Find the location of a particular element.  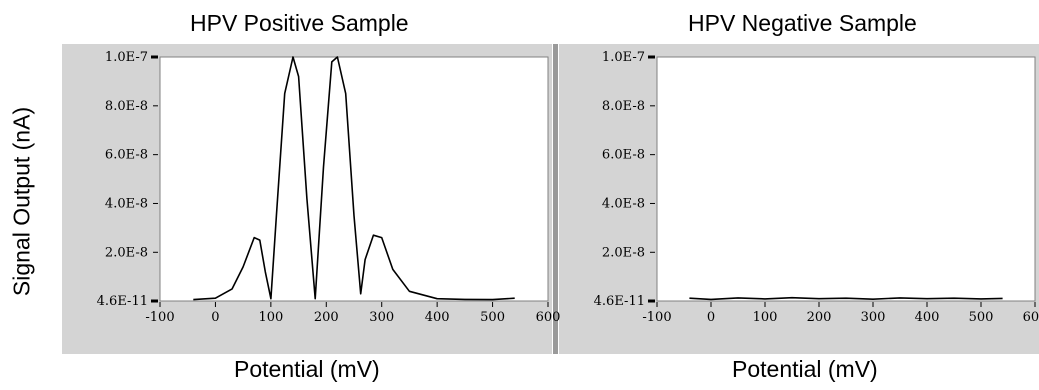

left-y-tick-label: 4.0E-8 is located at coordinates (126, 203).